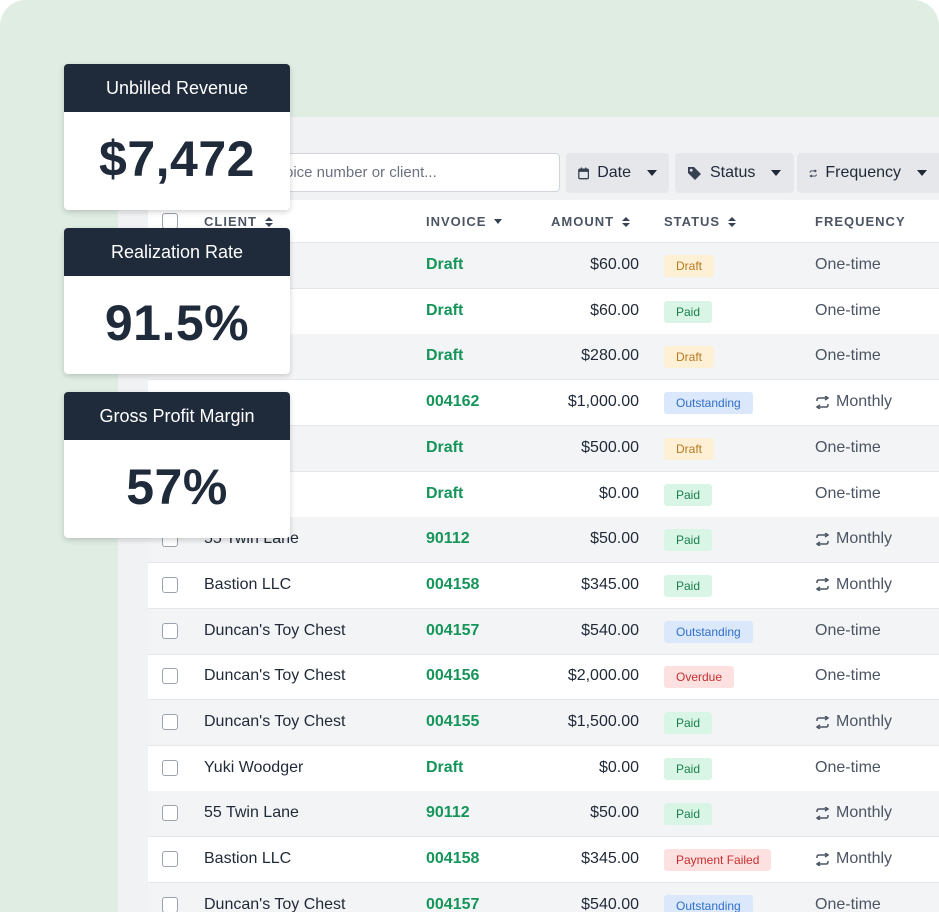 The height and width of the screenshot is (912, 939). I want to click on invoice-link: 004155, so click(453, 721).